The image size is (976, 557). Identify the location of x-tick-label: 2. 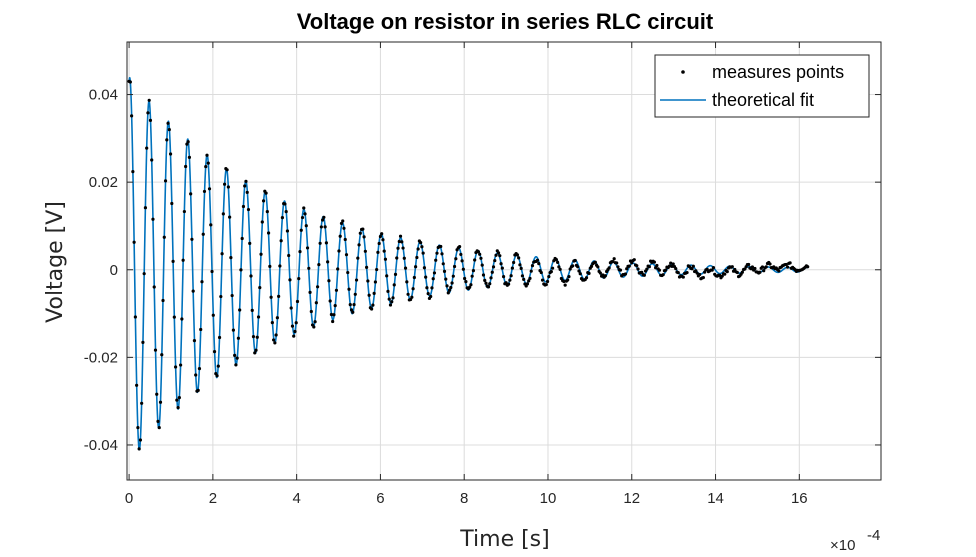
(213, 498).